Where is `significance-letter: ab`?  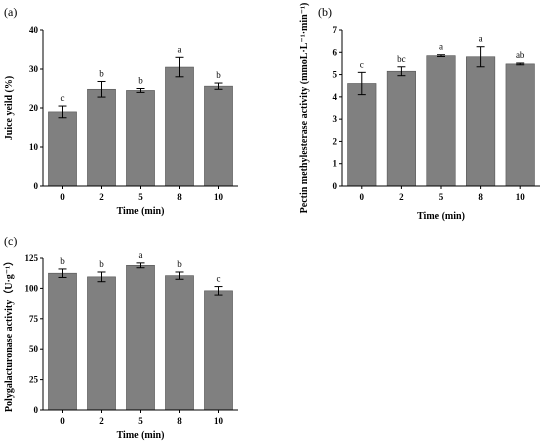 significance-letter: ab is located at coordinates (520, 55).